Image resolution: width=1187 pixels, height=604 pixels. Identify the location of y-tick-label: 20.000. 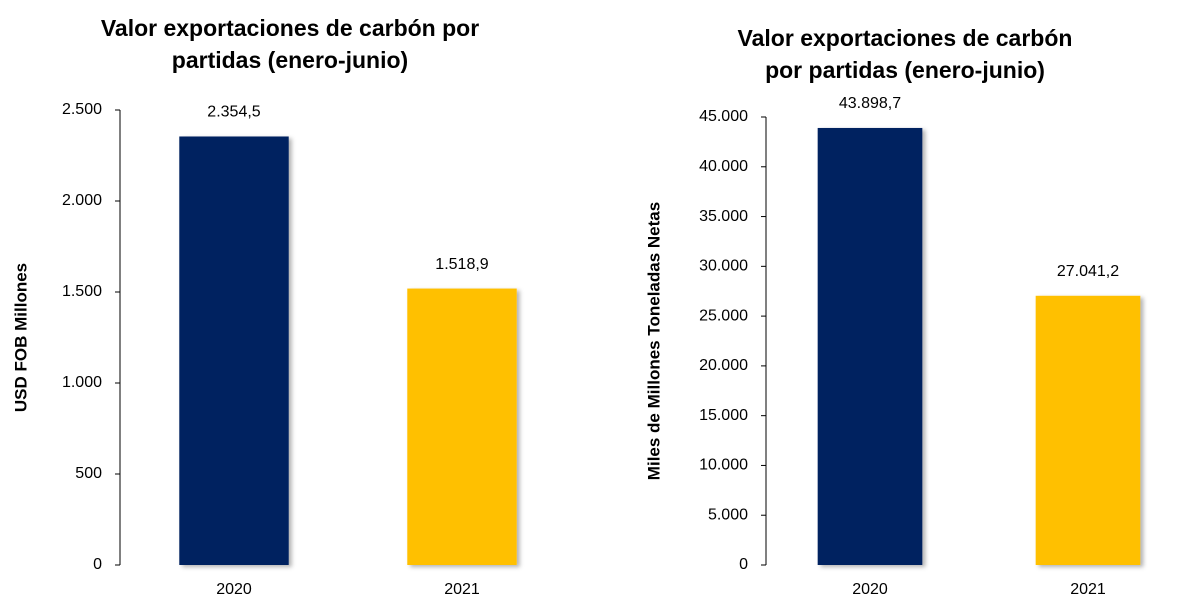
(723, 365).